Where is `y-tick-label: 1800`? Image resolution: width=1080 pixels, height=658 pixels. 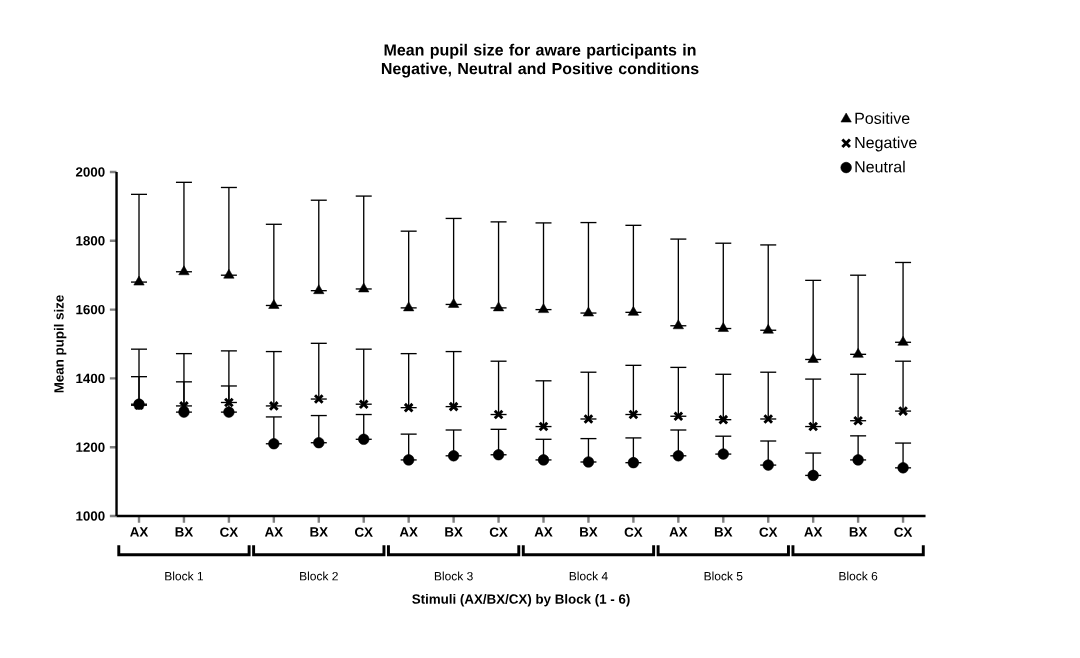
y-tick-label: 1800 is located at coordinates (90, 241).